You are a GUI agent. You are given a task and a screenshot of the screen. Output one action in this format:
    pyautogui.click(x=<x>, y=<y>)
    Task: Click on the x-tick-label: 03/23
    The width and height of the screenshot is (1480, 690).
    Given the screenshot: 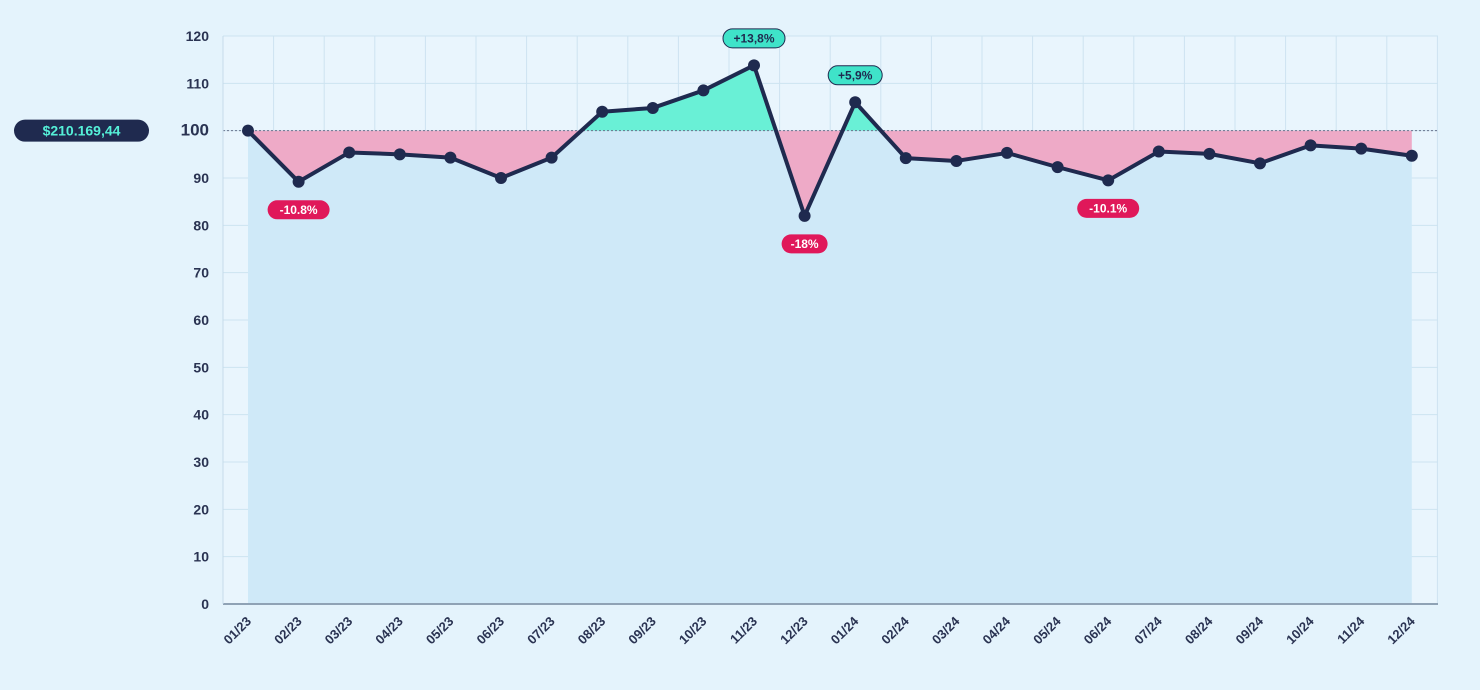 What is the action you would take?
    pyautogui.click(x=339, y=631)
    